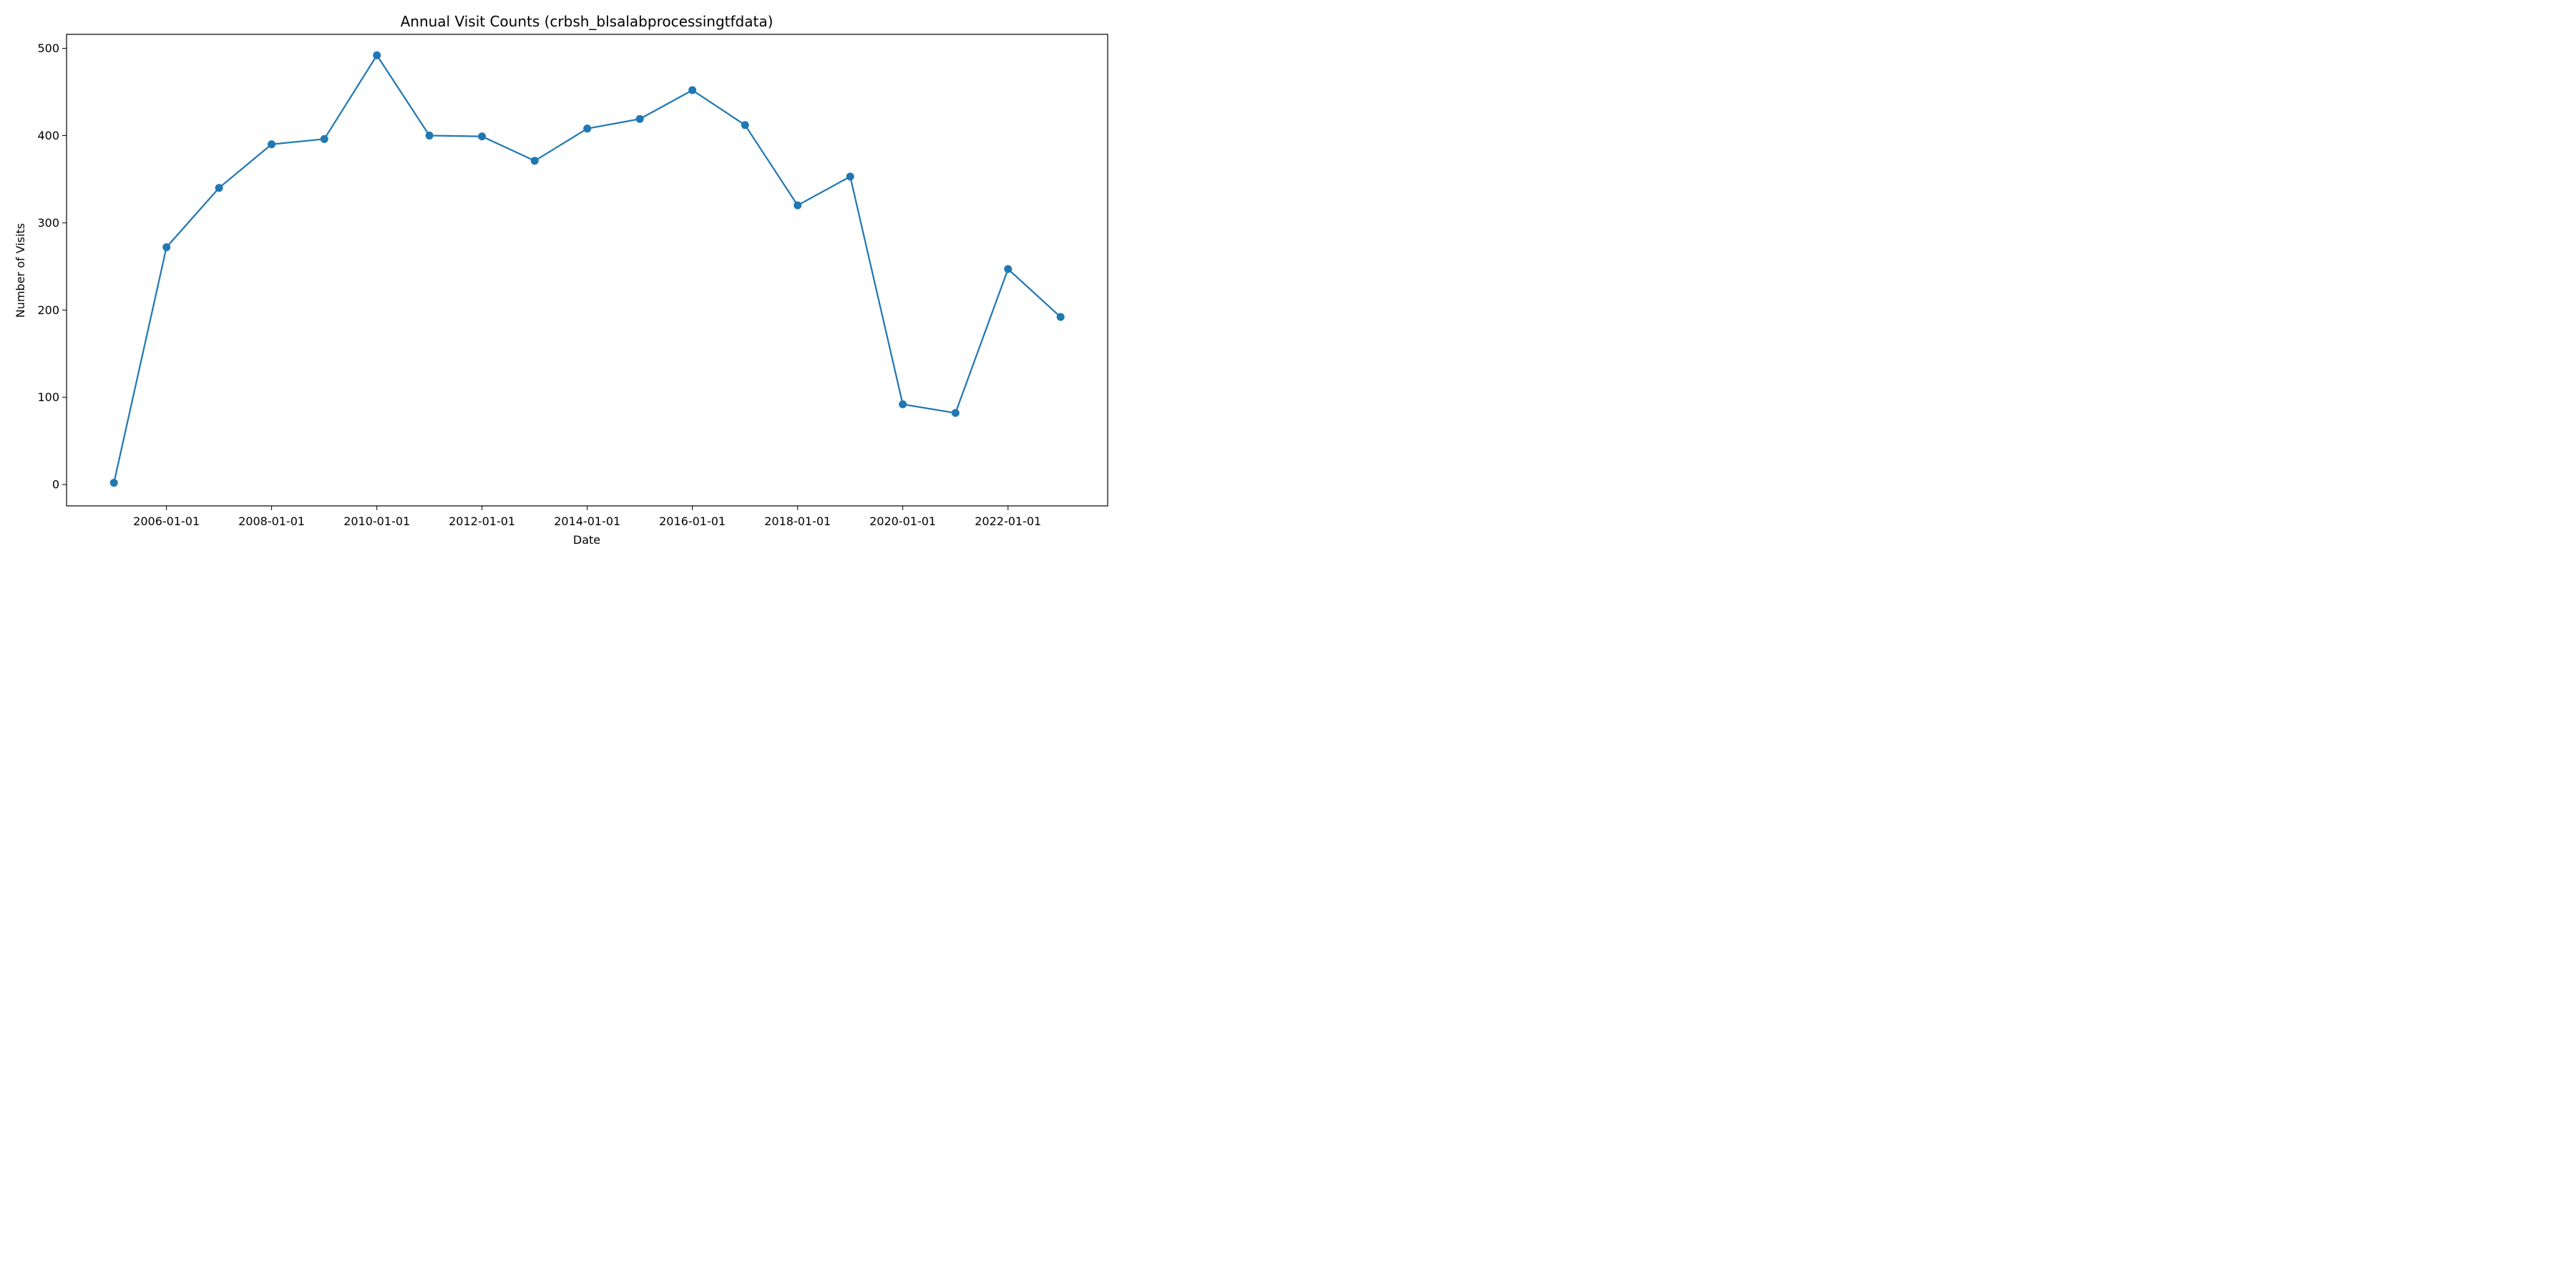  I want to click on series-line, so click(587, 268).